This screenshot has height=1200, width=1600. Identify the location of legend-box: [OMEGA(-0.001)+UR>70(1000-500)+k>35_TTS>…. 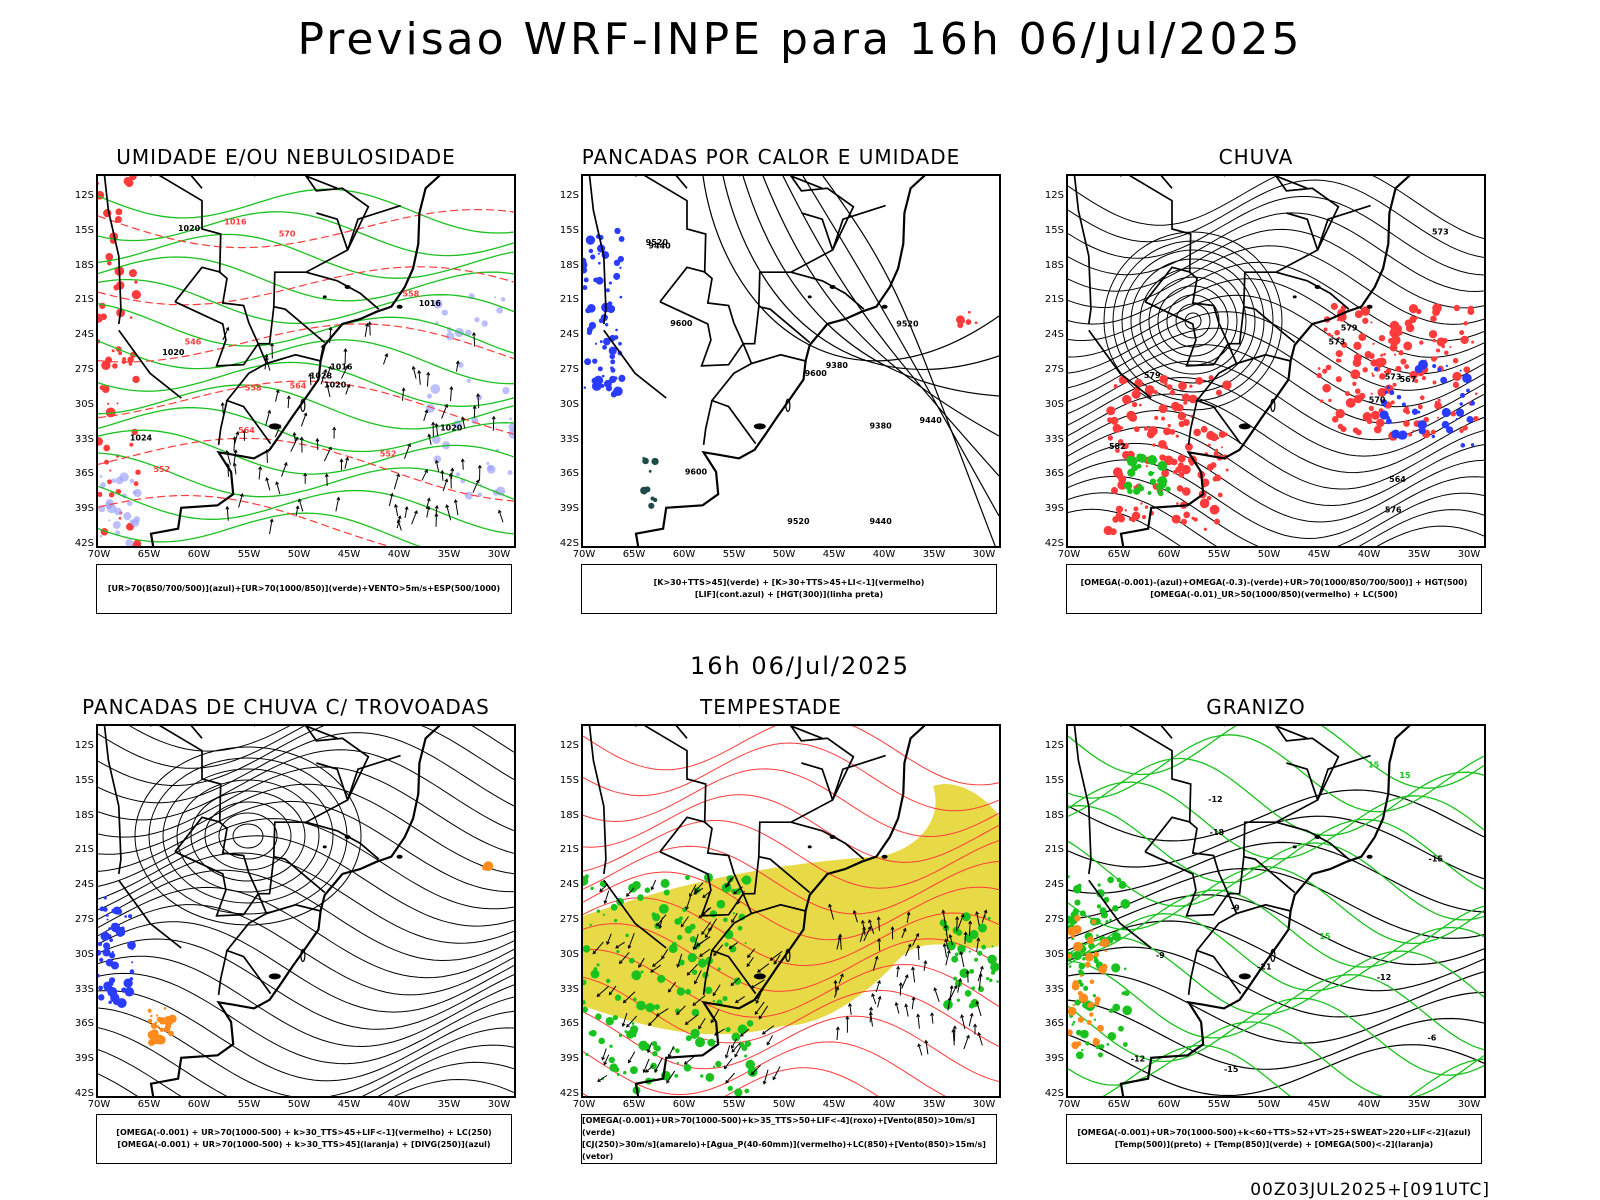
(789, 1139).